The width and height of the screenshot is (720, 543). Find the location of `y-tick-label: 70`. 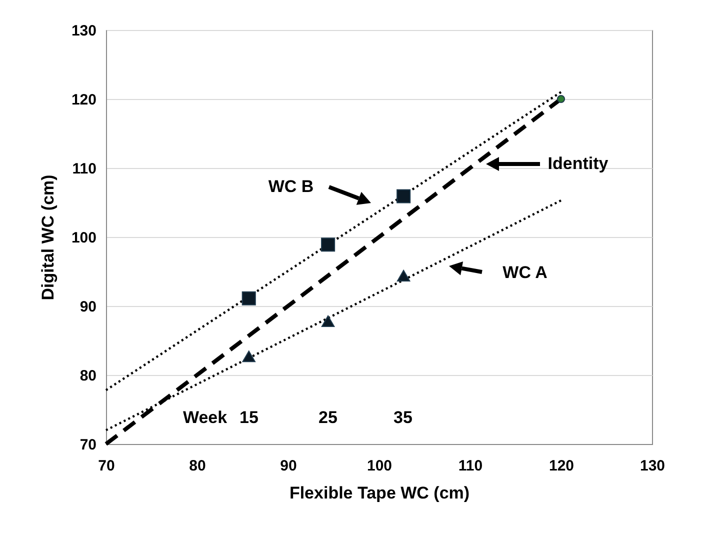

y-tick-label: 70 is located at coordinates (88, 445).